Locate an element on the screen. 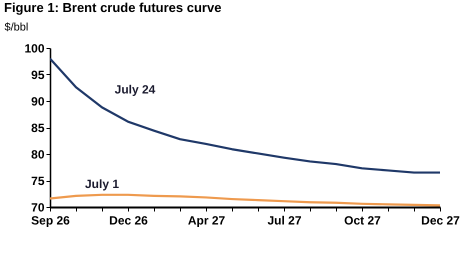 Image resolution: width=468 pixels, height=263 pixels. x-tick-label: Dec 27 is located at coordinates (440, 221).